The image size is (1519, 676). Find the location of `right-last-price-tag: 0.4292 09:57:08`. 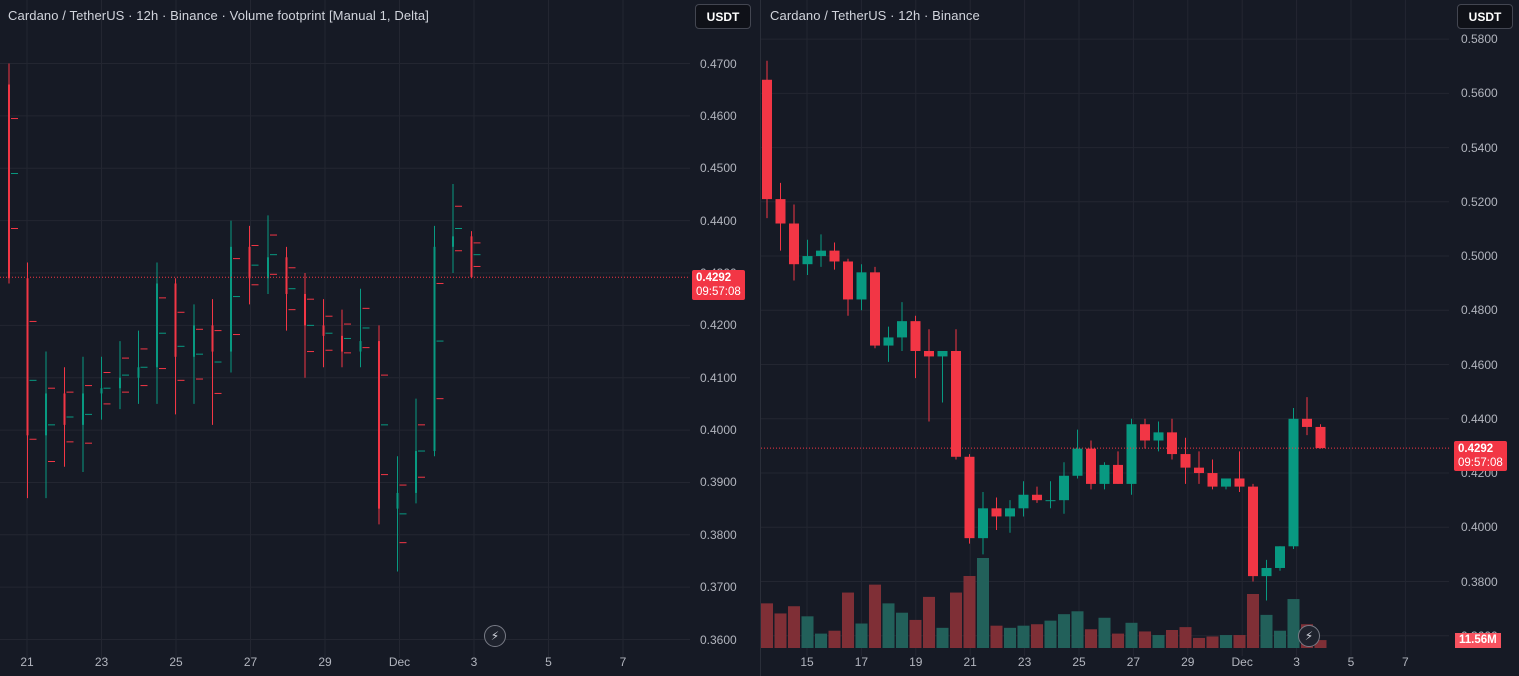

right-last-price-tag: 0.4292 09:57:08 is located at coordinates (1480, 456).